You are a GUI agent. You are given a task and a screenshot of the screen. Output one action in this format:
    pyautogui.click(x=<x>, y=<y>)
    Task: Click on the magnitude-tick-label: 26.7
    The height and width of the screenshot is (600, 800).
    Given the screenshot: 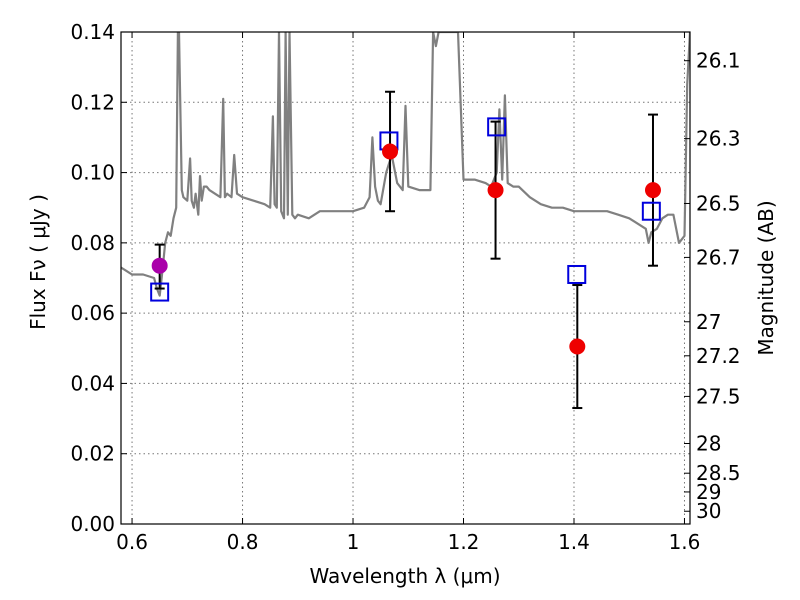 What is the action you would take?
    pyautogui.click(x=718, y=257)
    